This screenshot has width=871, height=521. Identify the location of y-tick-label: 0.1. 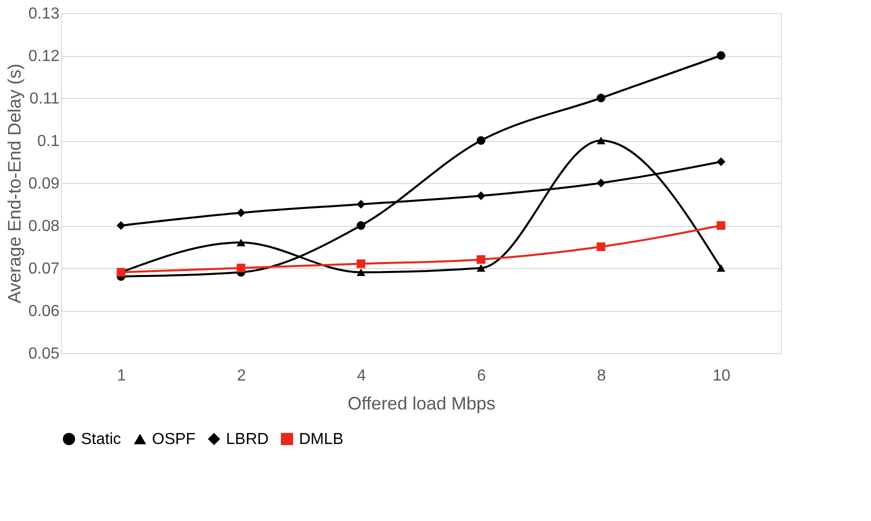
(48, 141).